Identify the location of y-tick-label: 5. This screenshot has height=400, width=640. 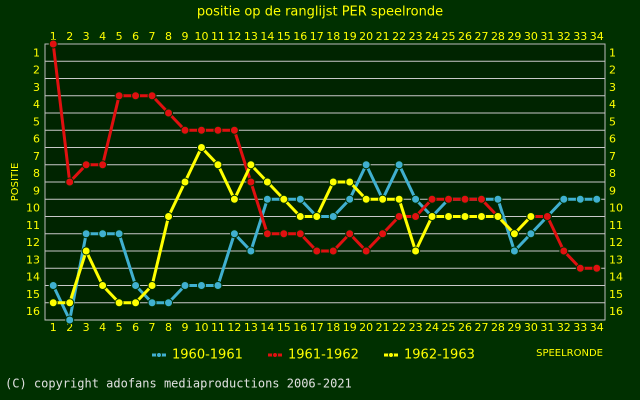
(36, 121).